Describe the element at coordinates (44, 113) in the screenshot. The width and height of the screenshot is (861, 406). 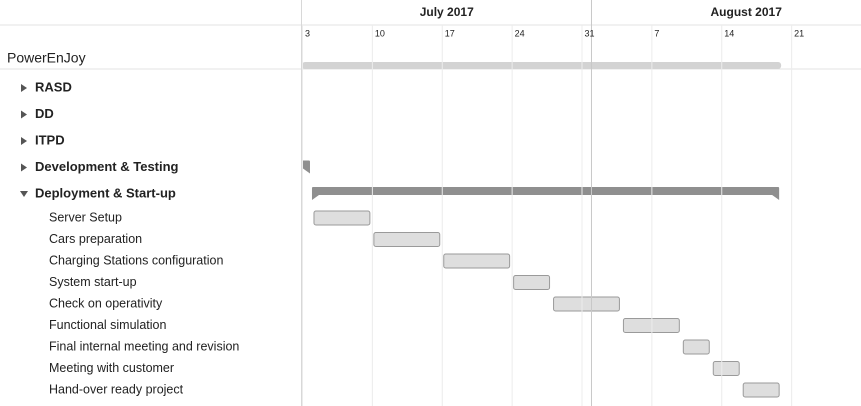
I see `group-name: DD` at that location.